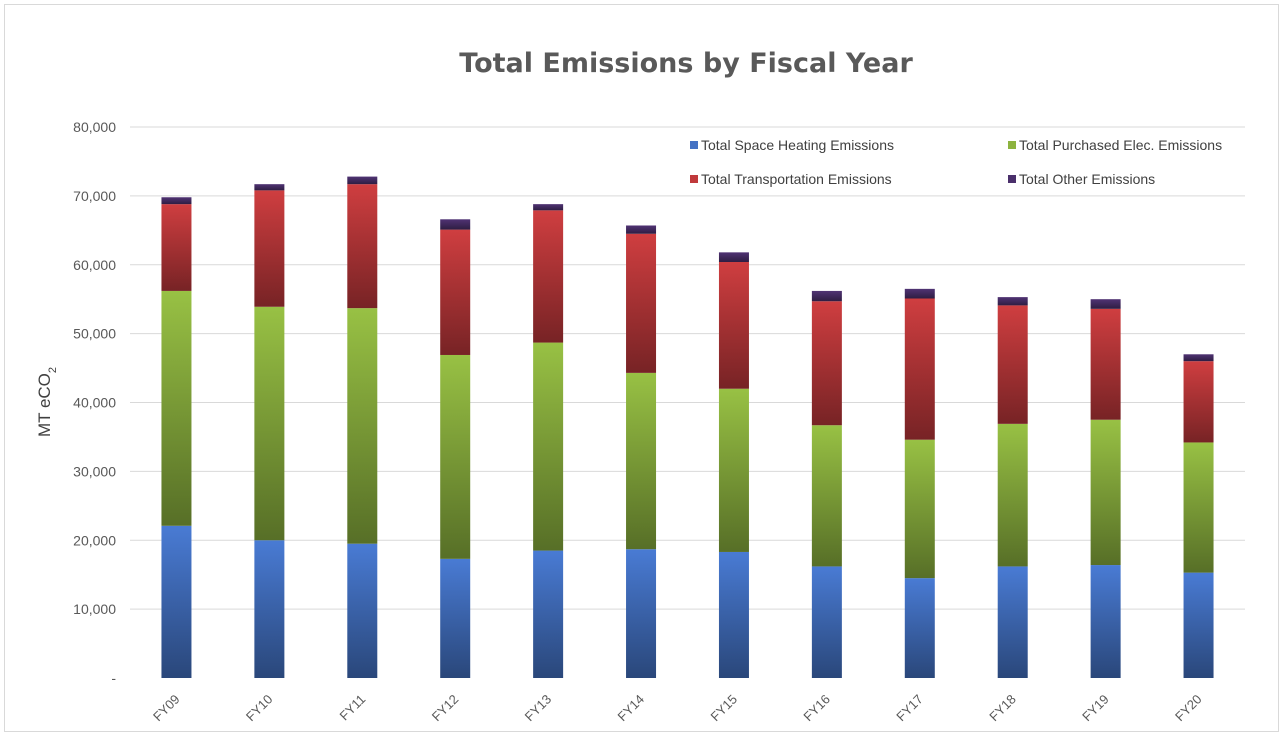 The image size is (1285, 738). Describe the element at coordinates (94, 127) in the screenshot. I see `y-tick-label: 80,000` at that location.